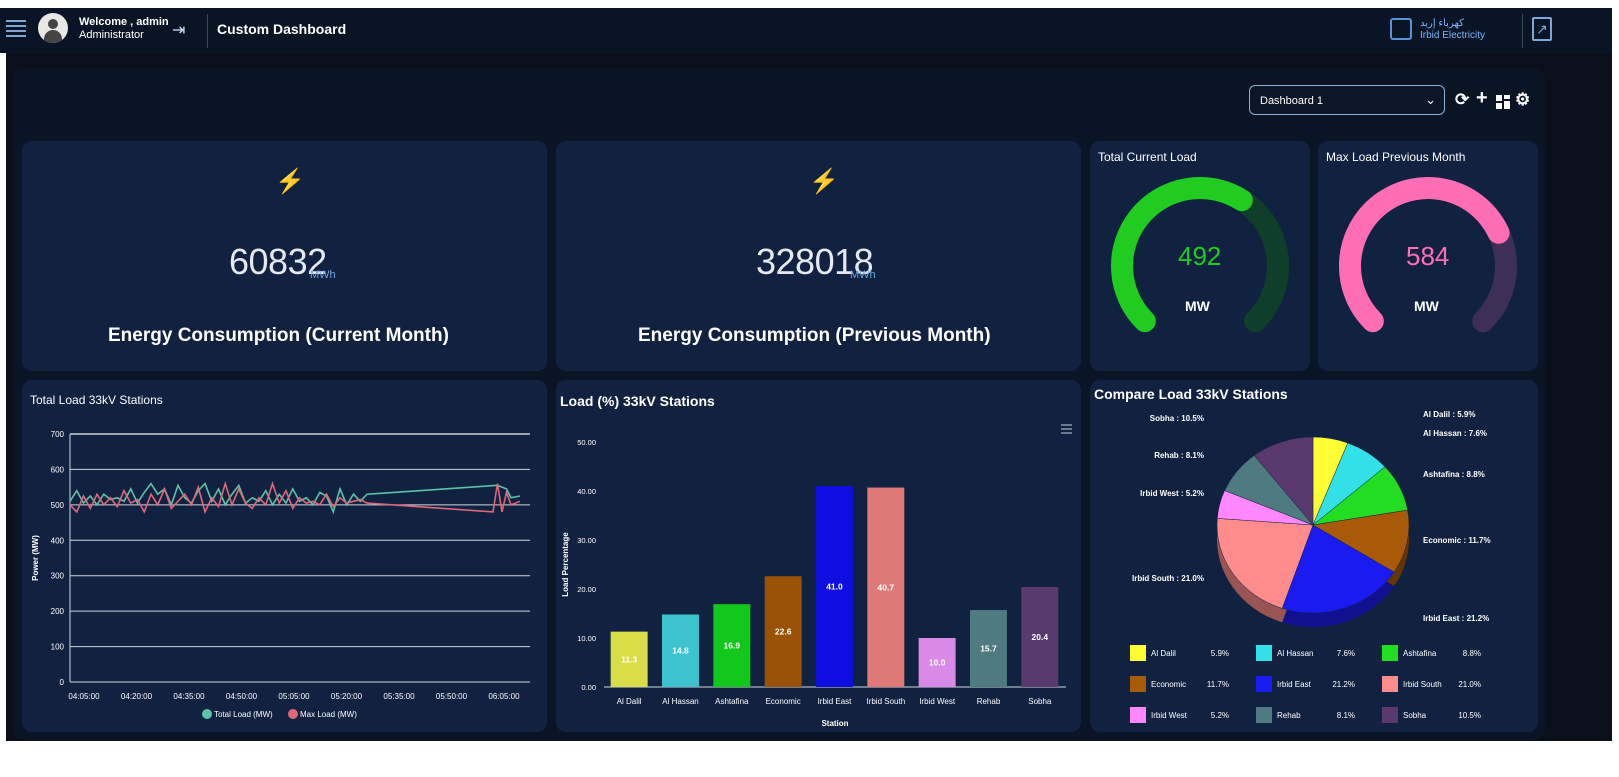 This screenshot has width=1619, height=777. Describe the element at coordinates (1294, 684) in the screenshot. I see `legend-label: Irbid East` at that location.